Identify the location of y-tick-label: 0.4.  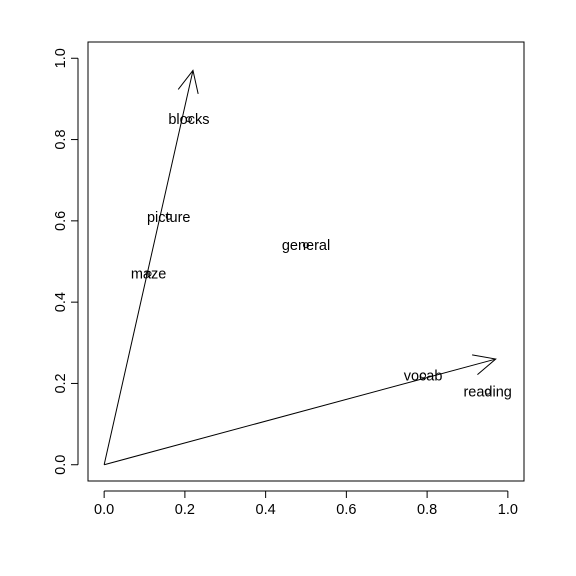
(61, 302).